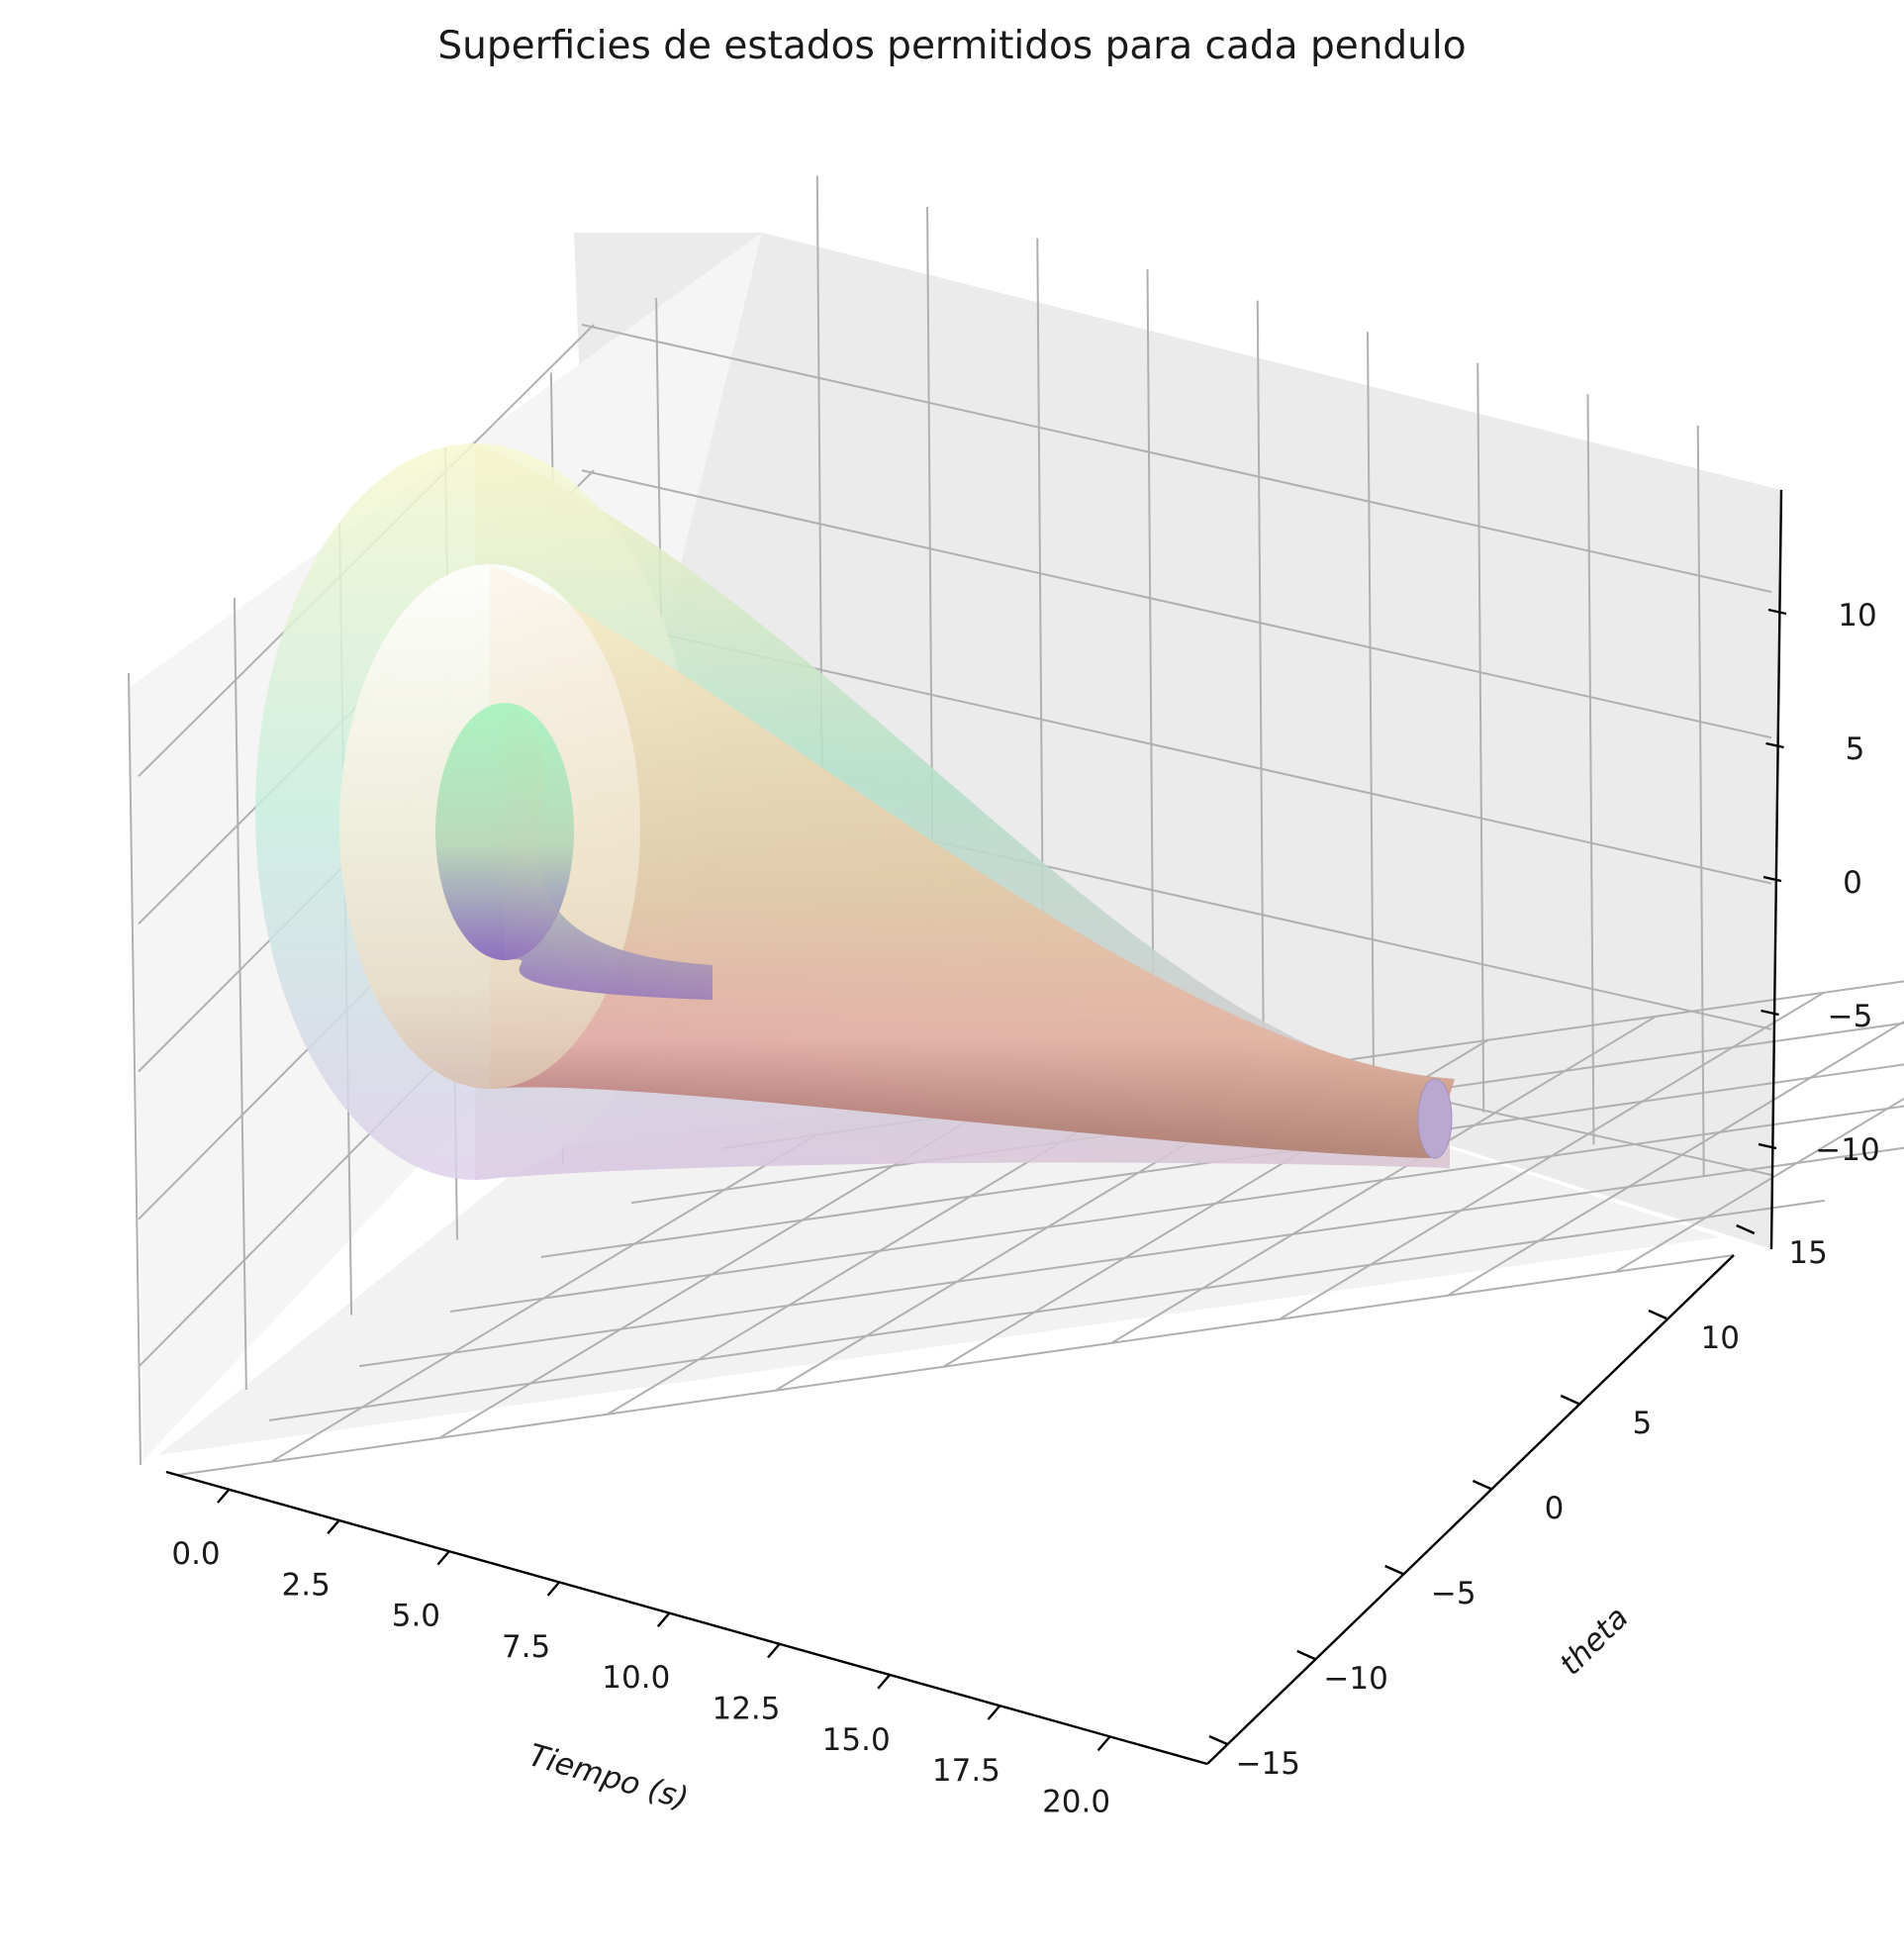 This screenshot has height=1951, width=1904. I want to click on x-axis-line, so click(686, 1618).